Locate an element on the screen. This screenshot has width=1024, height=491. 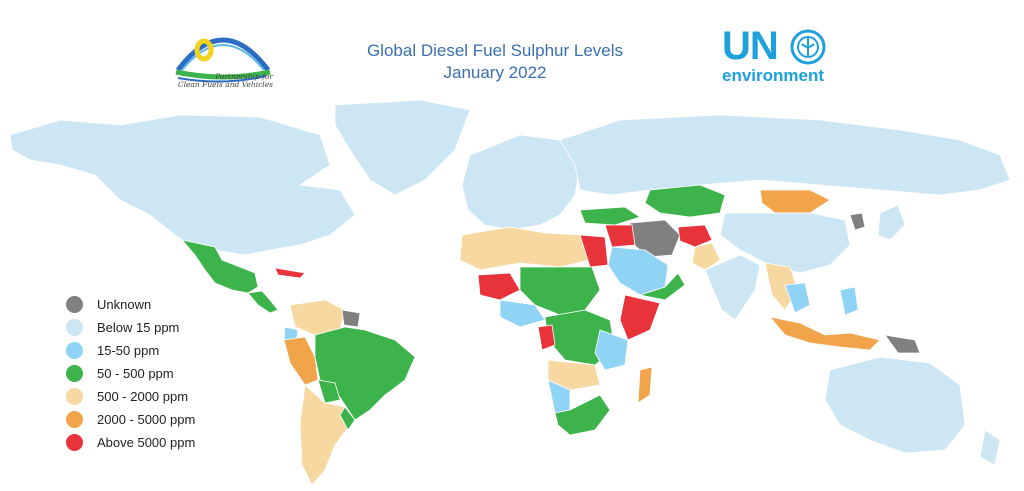
legend-item: Above 5000 ppm is located at coordinates (151, 442).